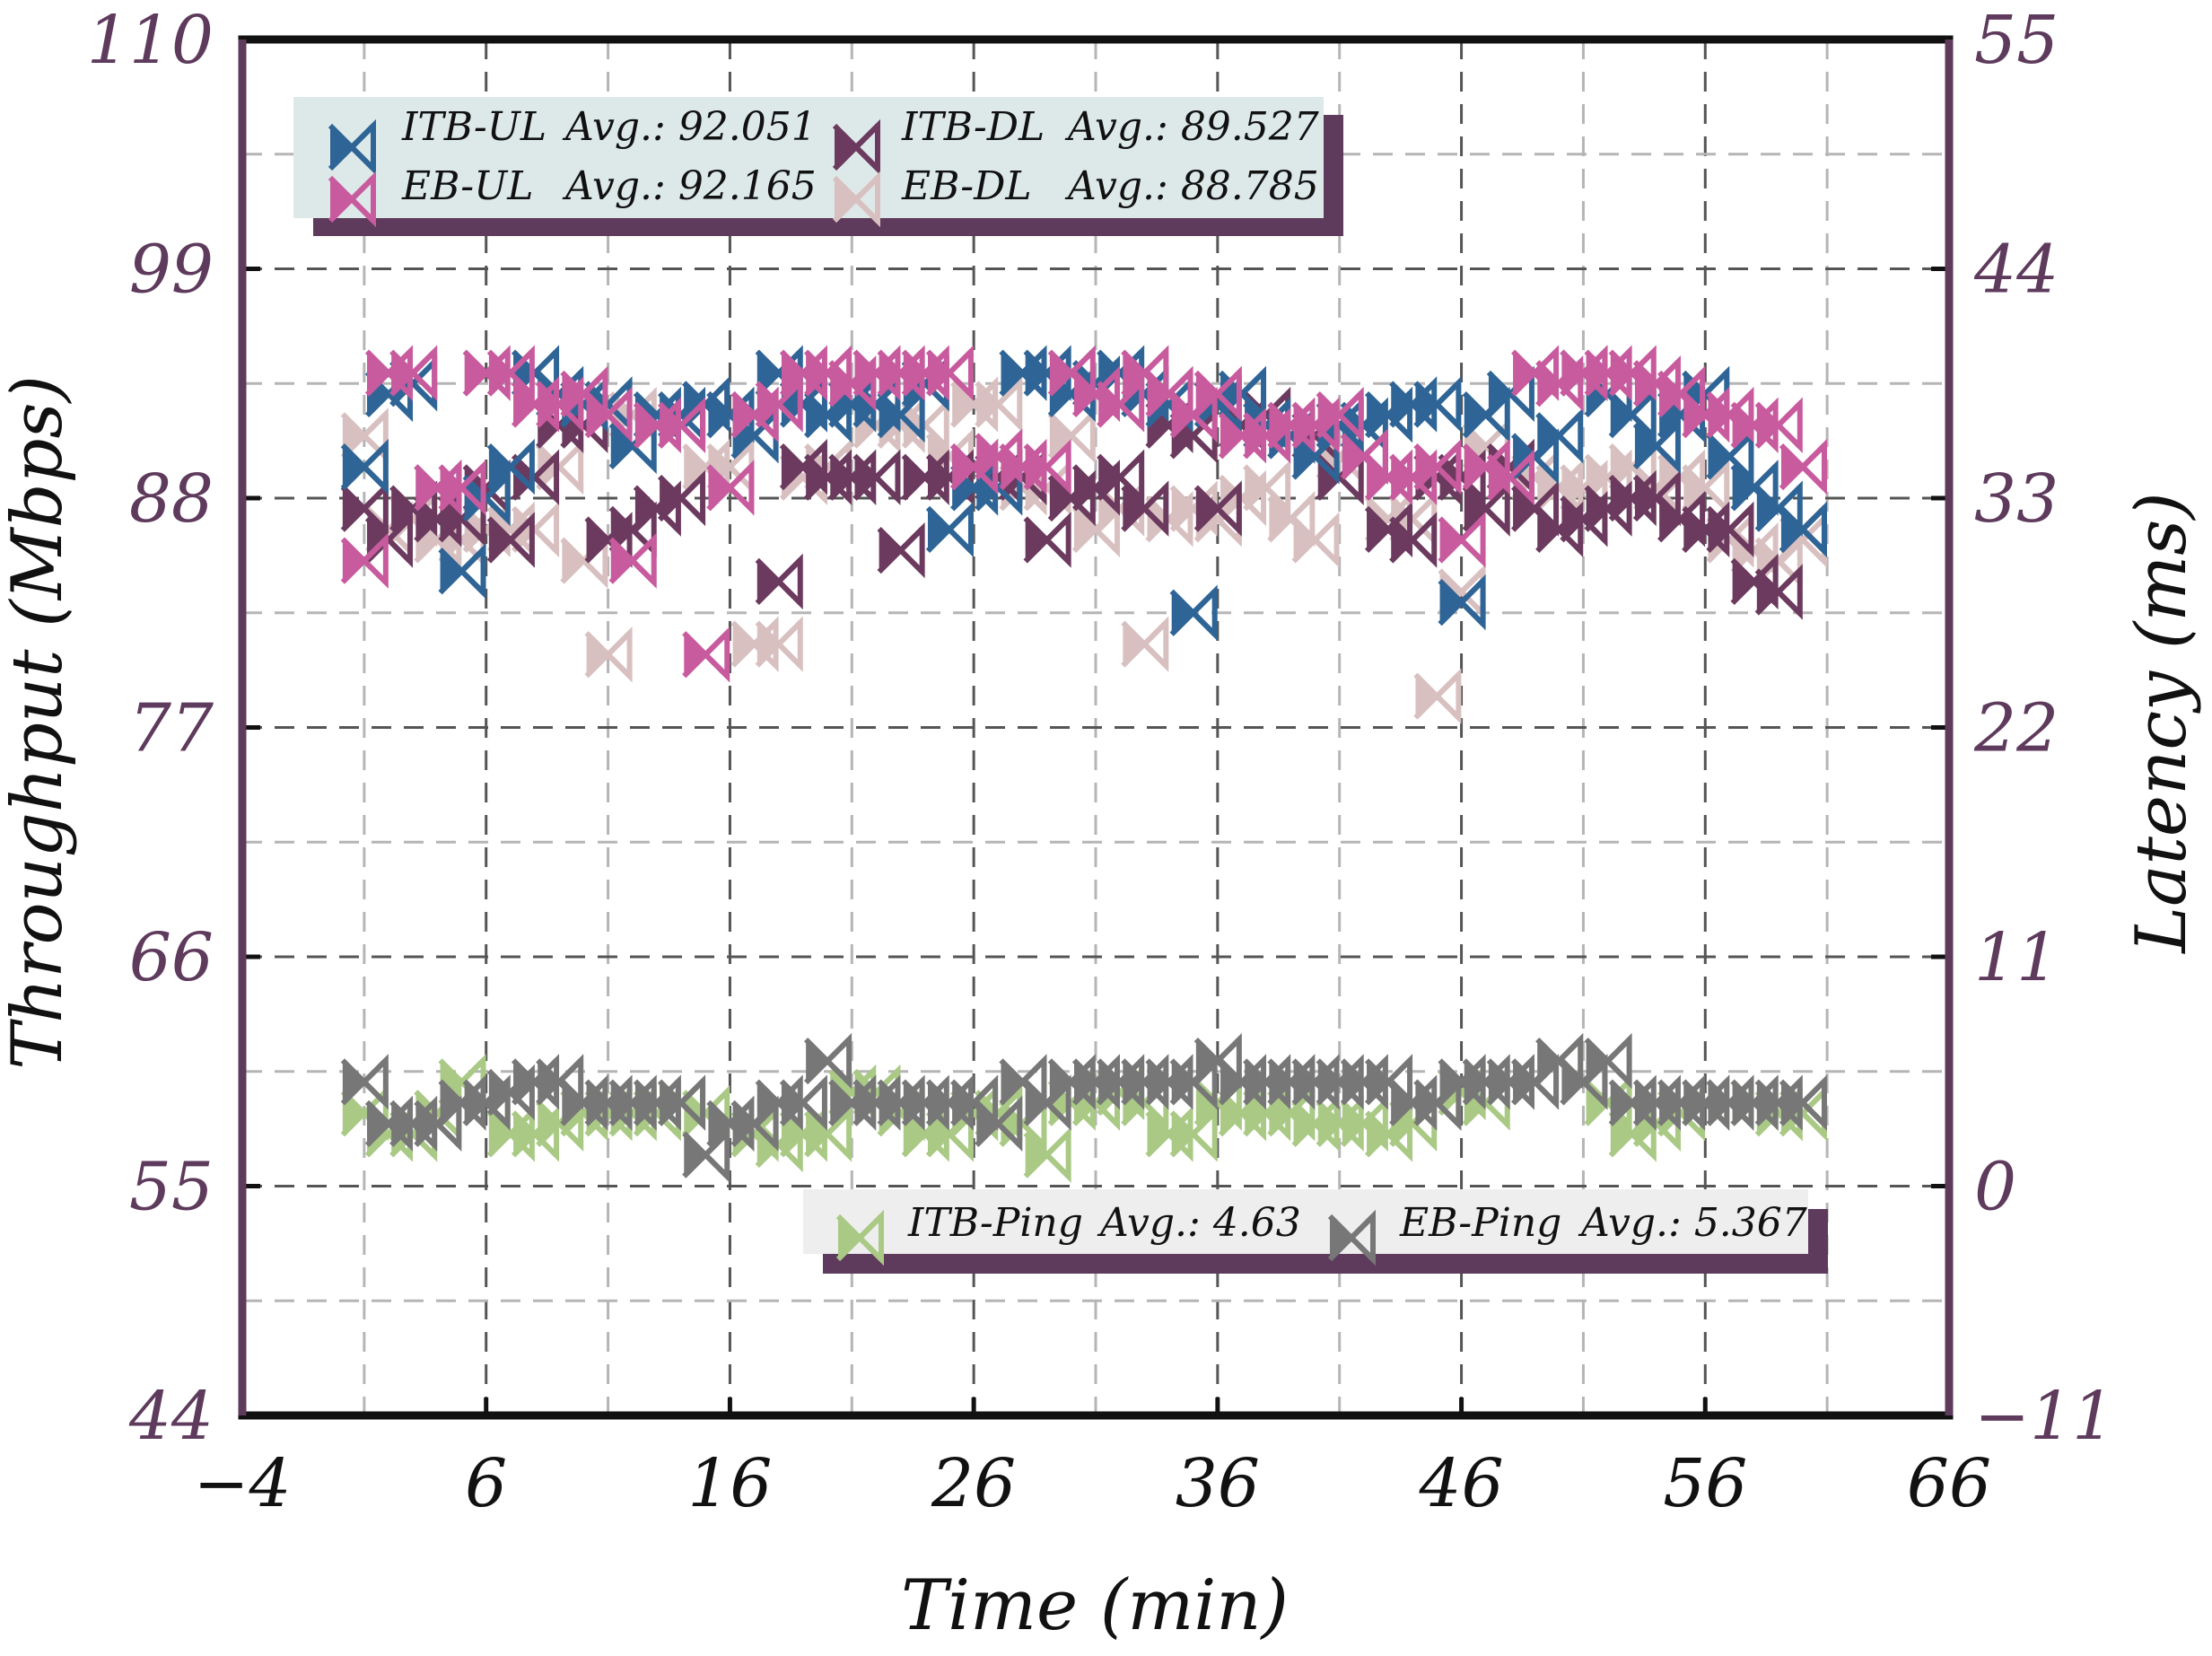  What do you see at coordinates (859, 1237) in the screenshot?
I see `legend-marker-itb-ping` at bounding box center [859, 1237].